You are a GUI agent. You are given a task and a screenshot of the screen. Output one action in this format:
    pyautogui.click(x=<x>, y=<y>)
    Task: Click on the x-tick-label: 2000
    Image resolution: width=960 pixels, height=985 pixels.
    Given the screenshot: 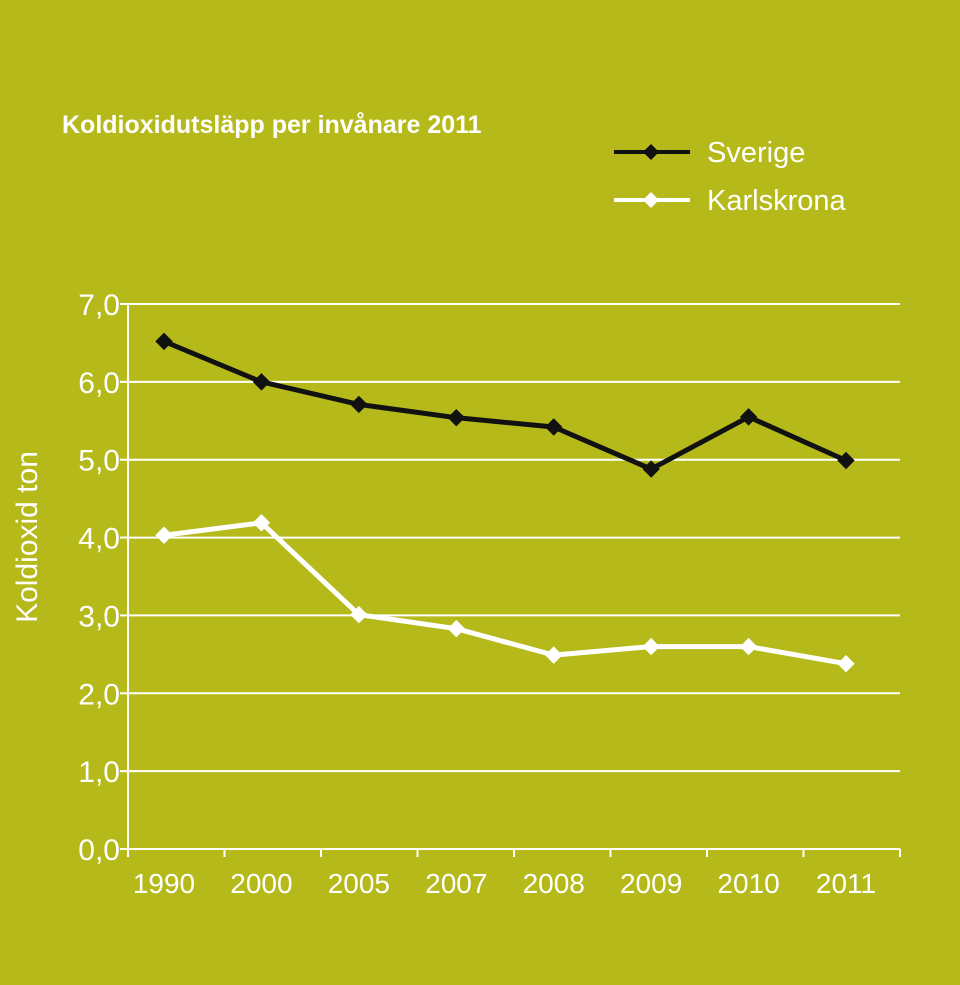 What is the action you would take?
    pyautogui.click(x=261, y=883)
    